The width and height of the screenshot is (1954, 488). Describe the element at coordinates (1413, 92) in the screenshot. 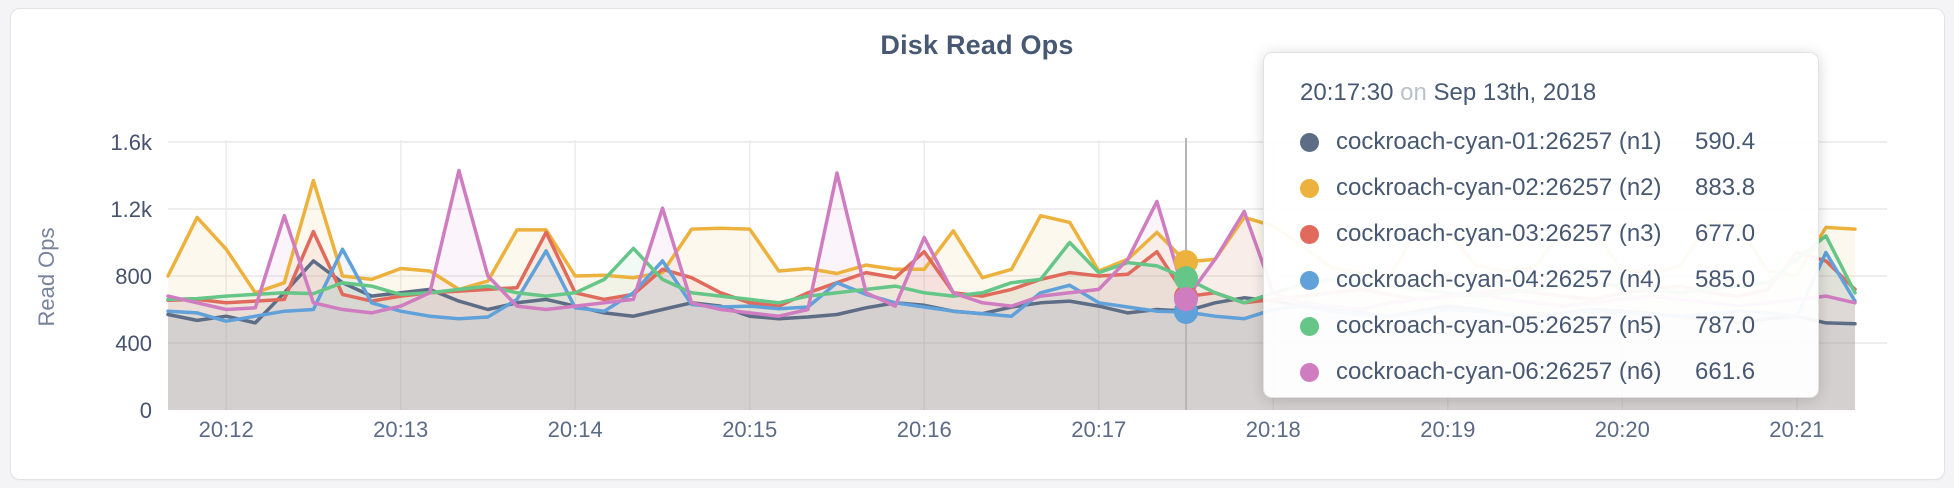

I see `tooltip-on-word: on` at that location.